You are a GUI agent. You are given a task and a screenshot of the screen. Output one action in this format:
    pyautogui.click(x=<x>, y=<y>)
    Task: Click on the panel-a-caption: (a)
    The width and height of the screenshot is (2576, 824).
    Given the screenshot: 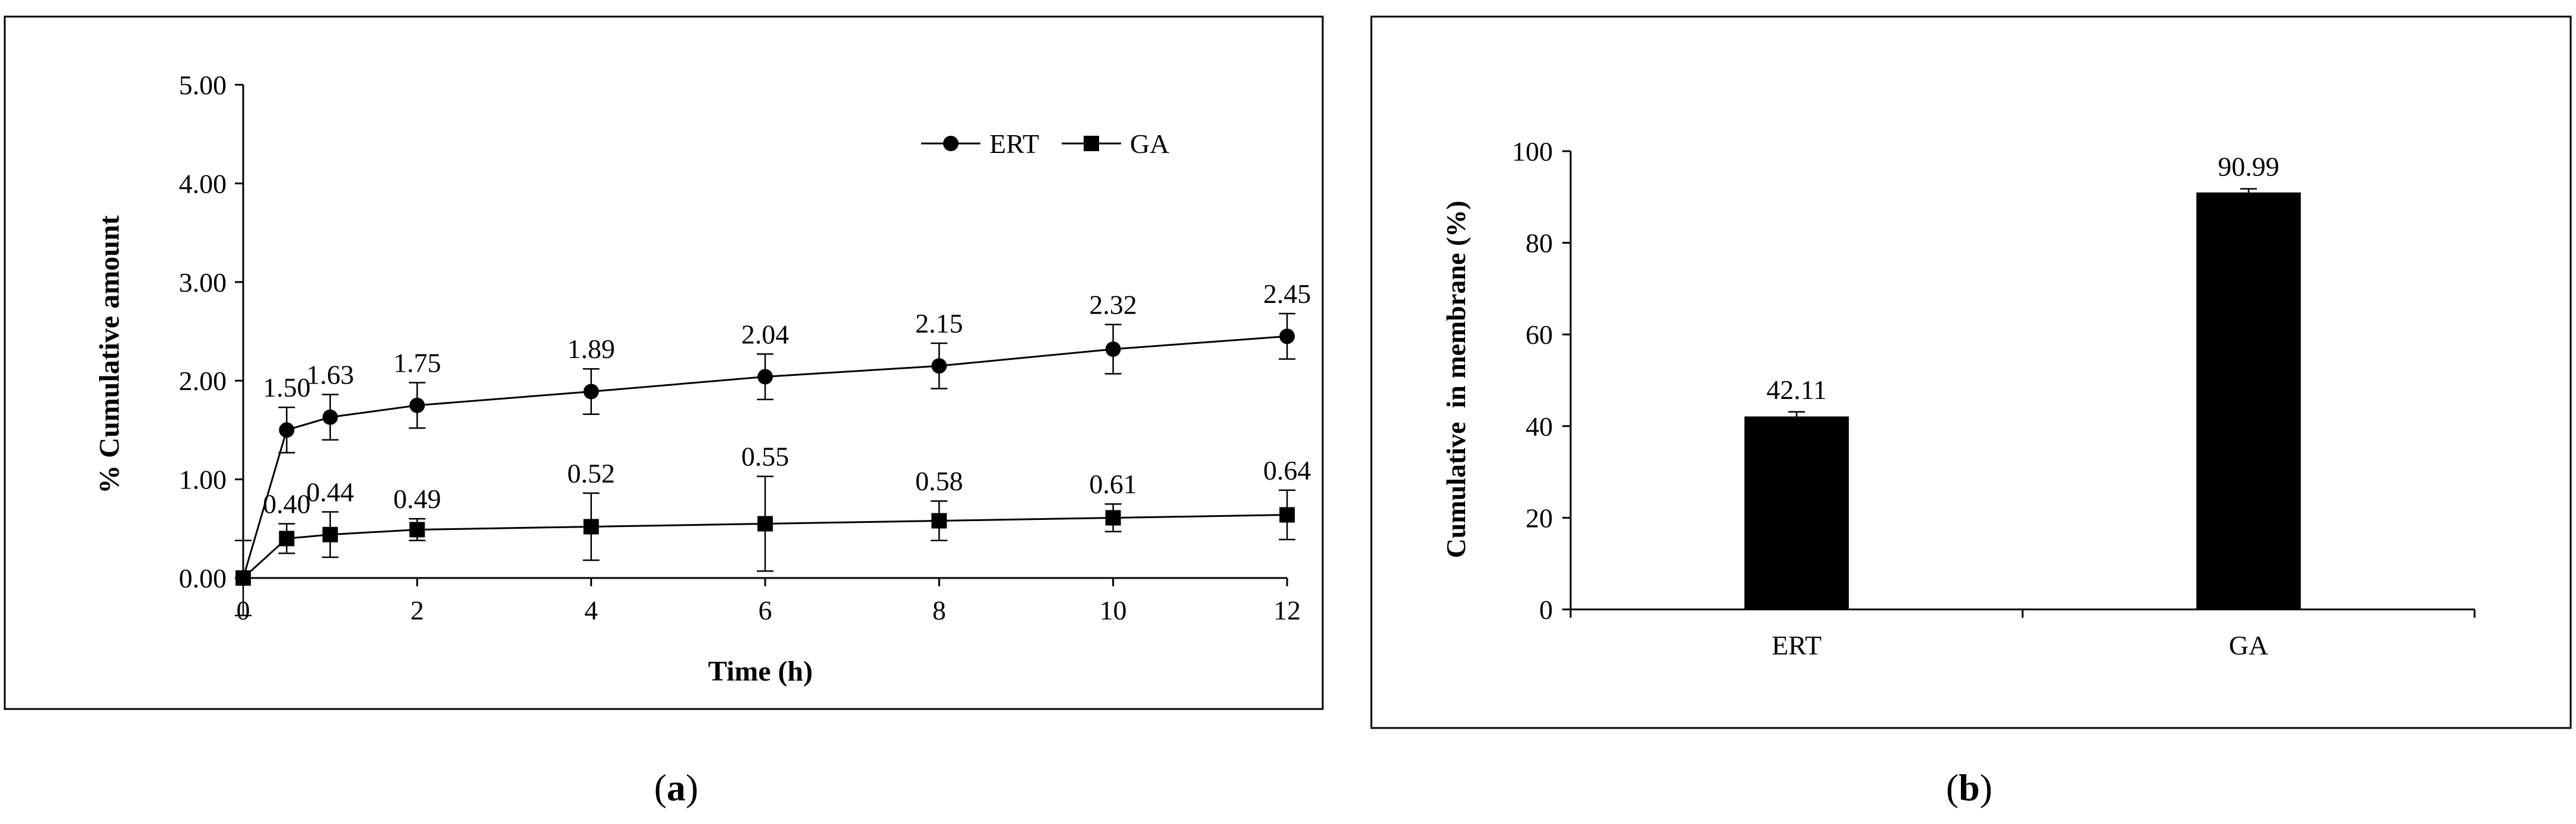 What is the action you would take?
    pyautogui.click(x=676, y=787)
    